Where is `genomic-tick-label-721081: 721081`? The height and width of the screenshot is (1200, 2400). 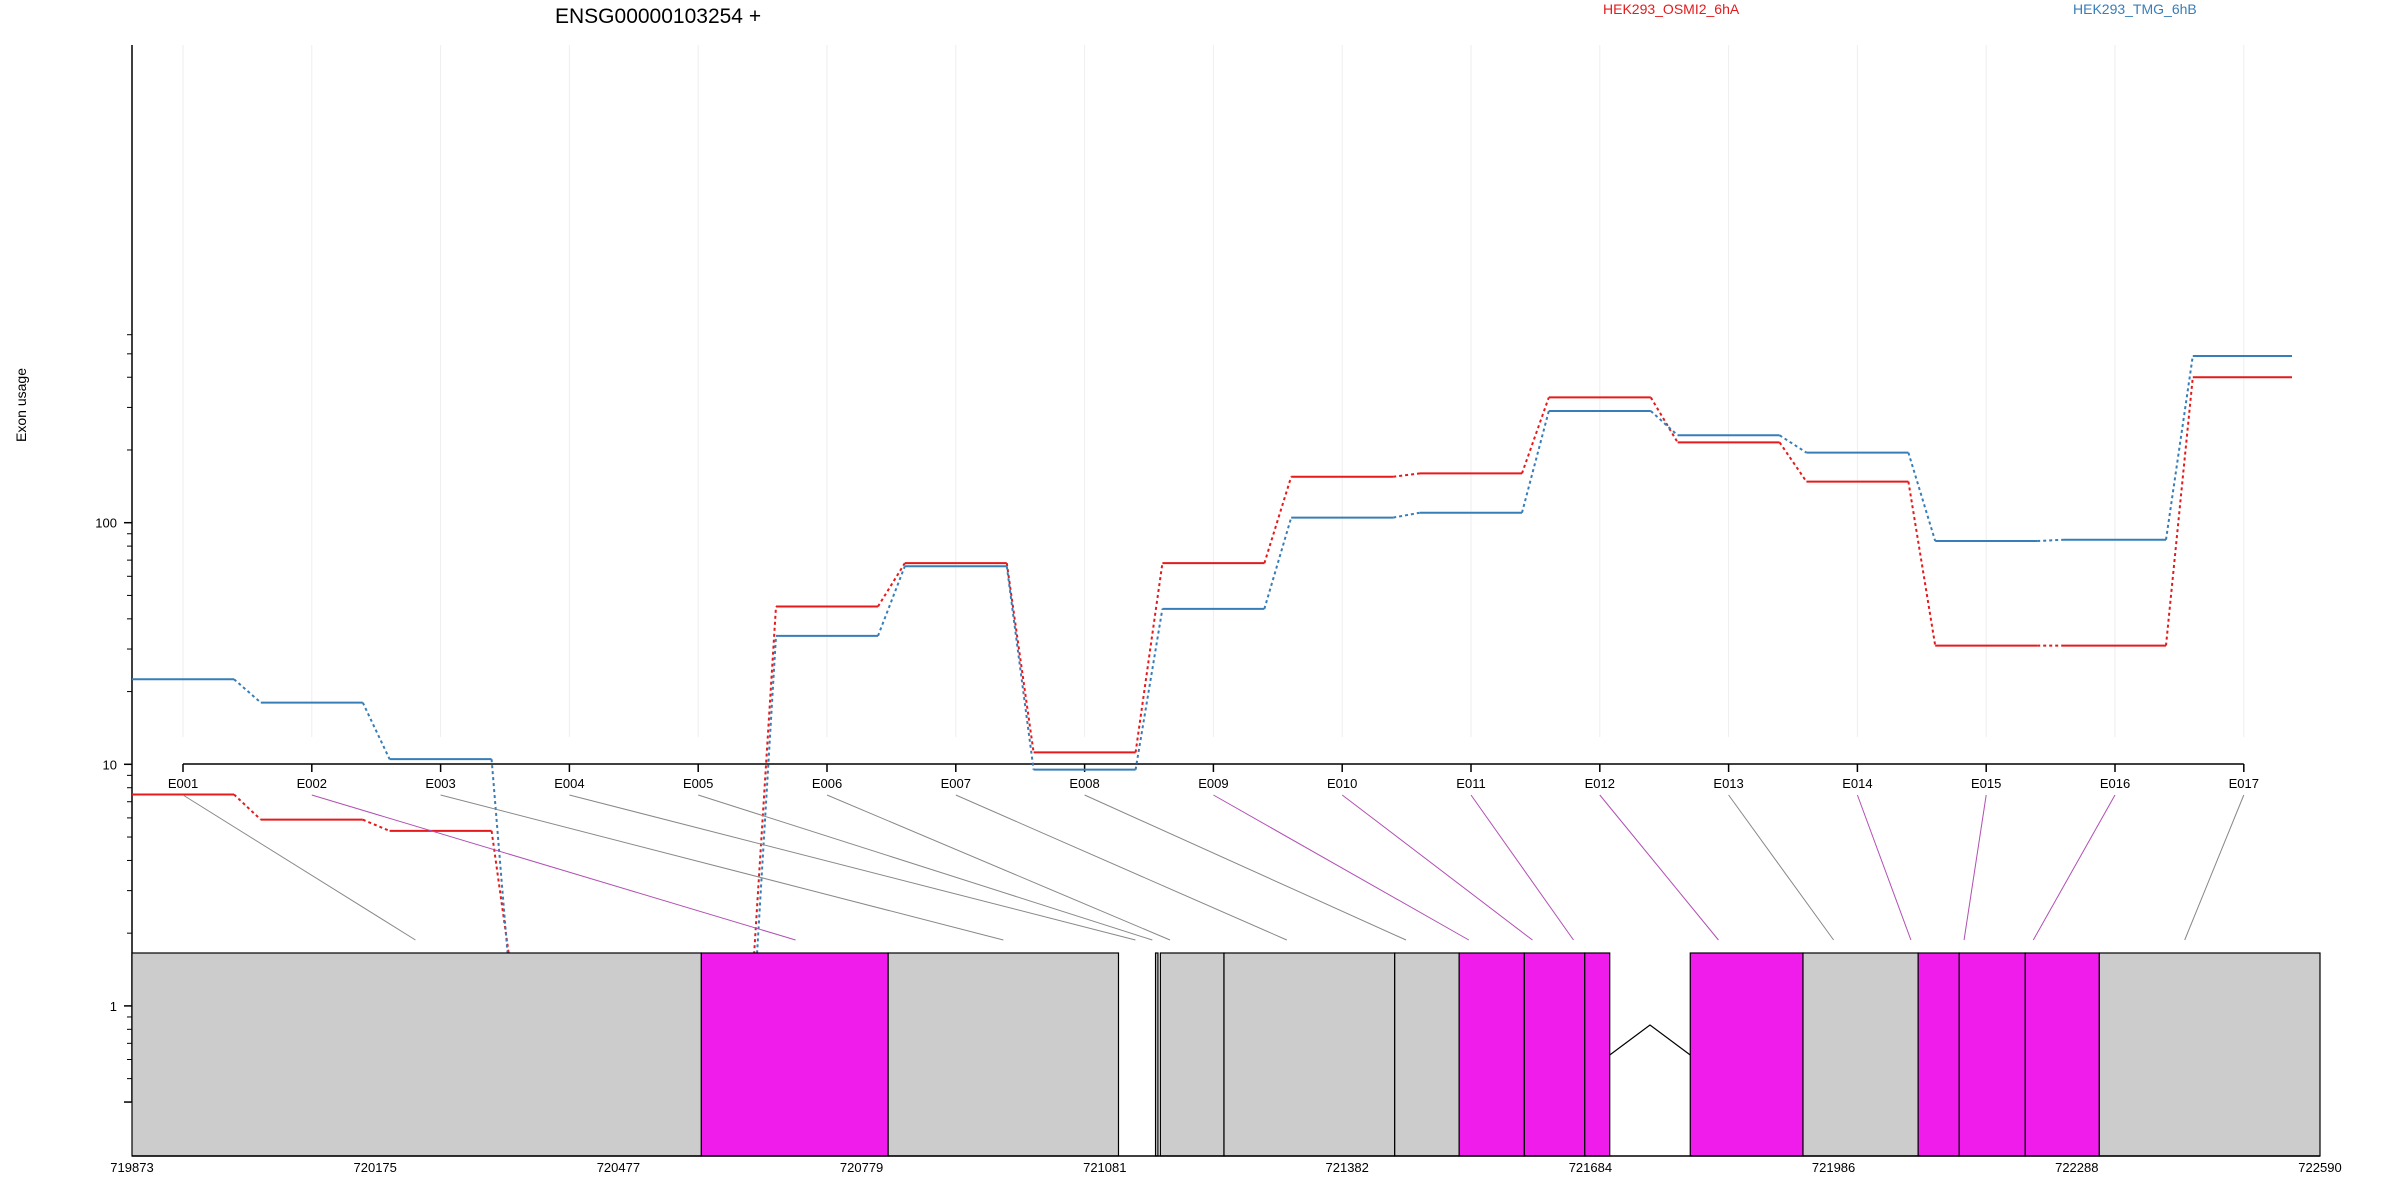
genomic-tick-label-721081: 721081 is located at coordinates (1104, 1167).